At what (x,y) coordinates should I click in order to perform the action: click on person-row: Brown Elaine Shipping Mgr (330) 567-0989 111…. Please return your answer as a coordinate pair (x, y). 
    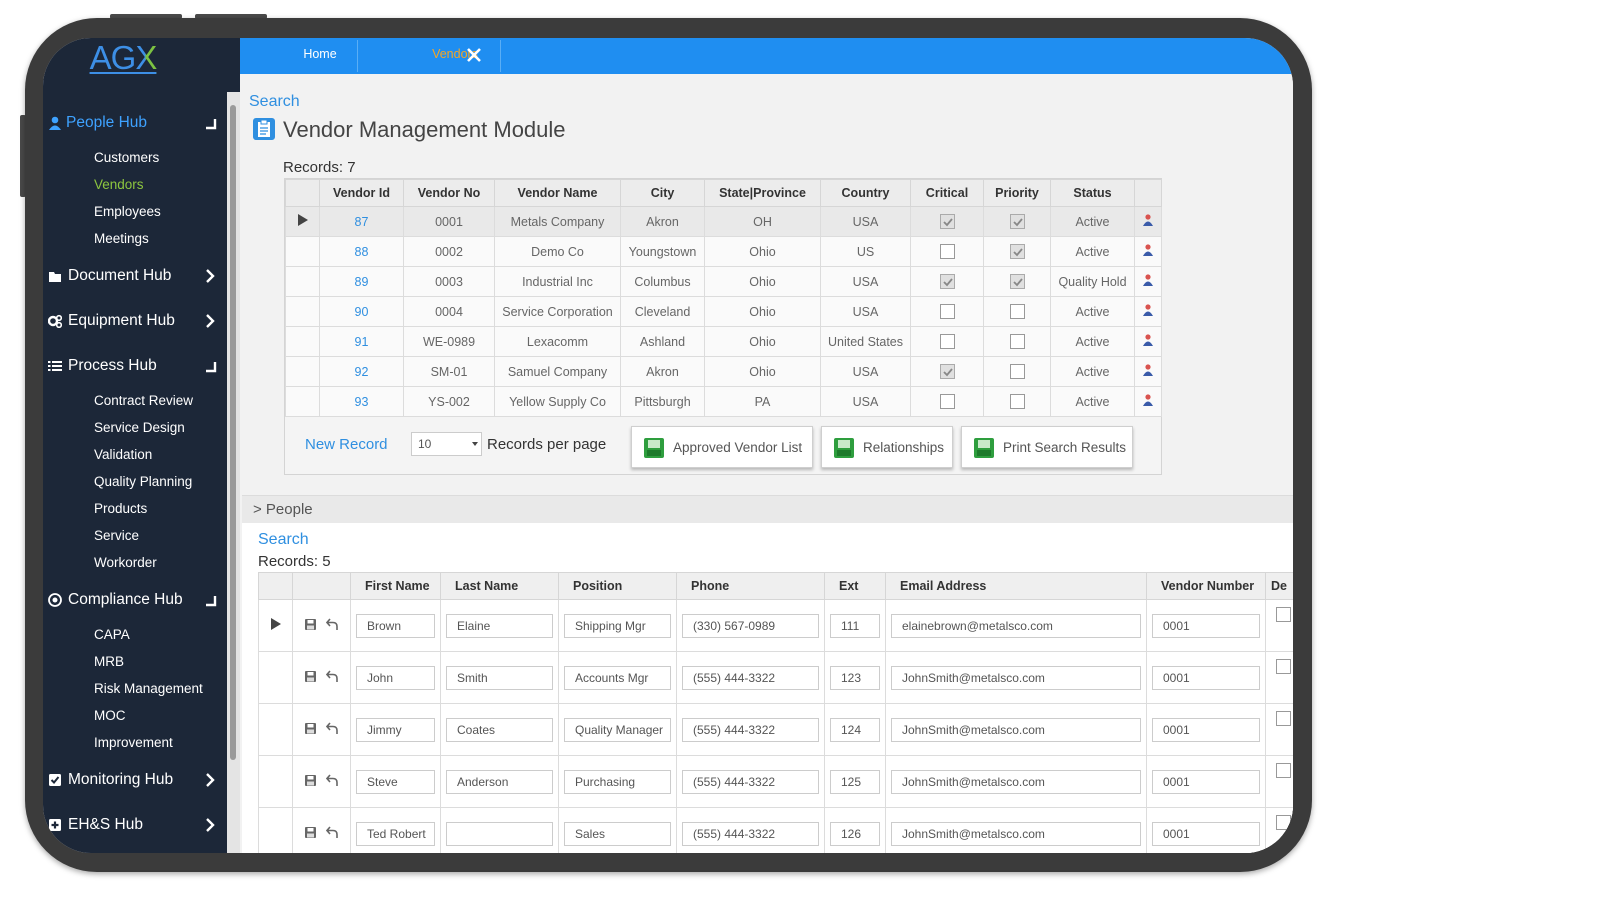
    Looking at the image, I should click on (775, 625).